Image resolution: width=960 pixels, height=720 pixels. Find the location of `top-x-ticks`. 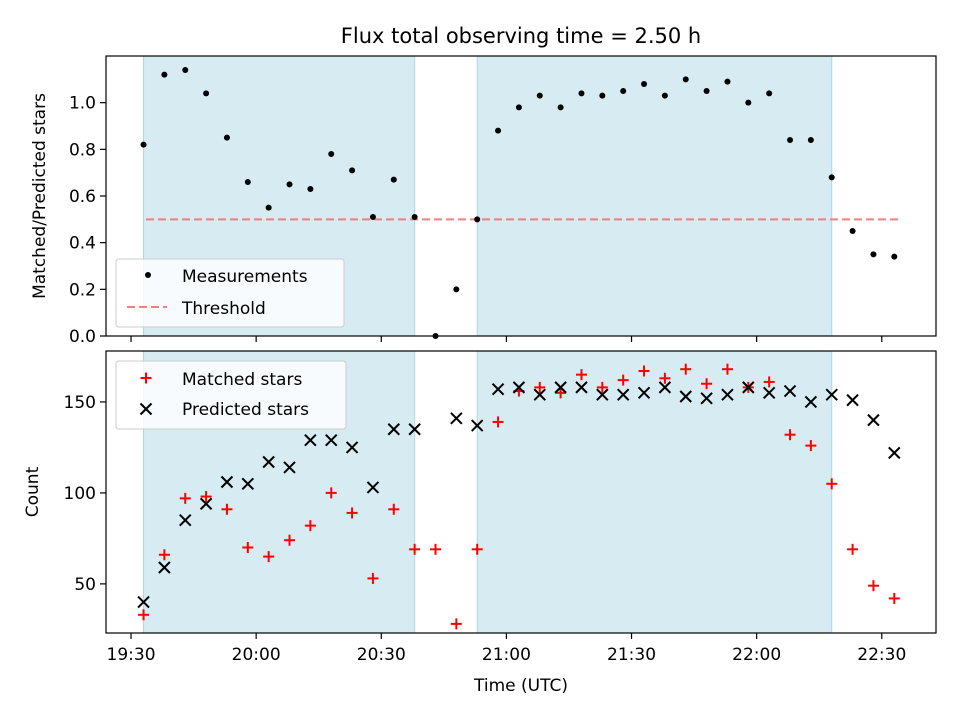

top-x-ticks is located at coordinates (506, 339).